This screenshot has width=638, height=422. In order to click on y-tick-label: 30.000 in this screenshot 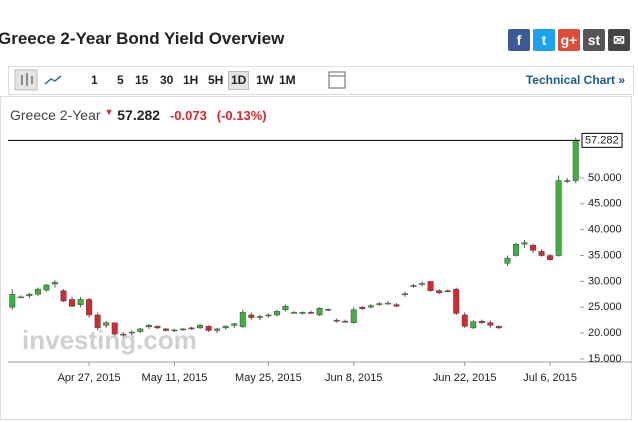, I will do `click(605, 281)`.